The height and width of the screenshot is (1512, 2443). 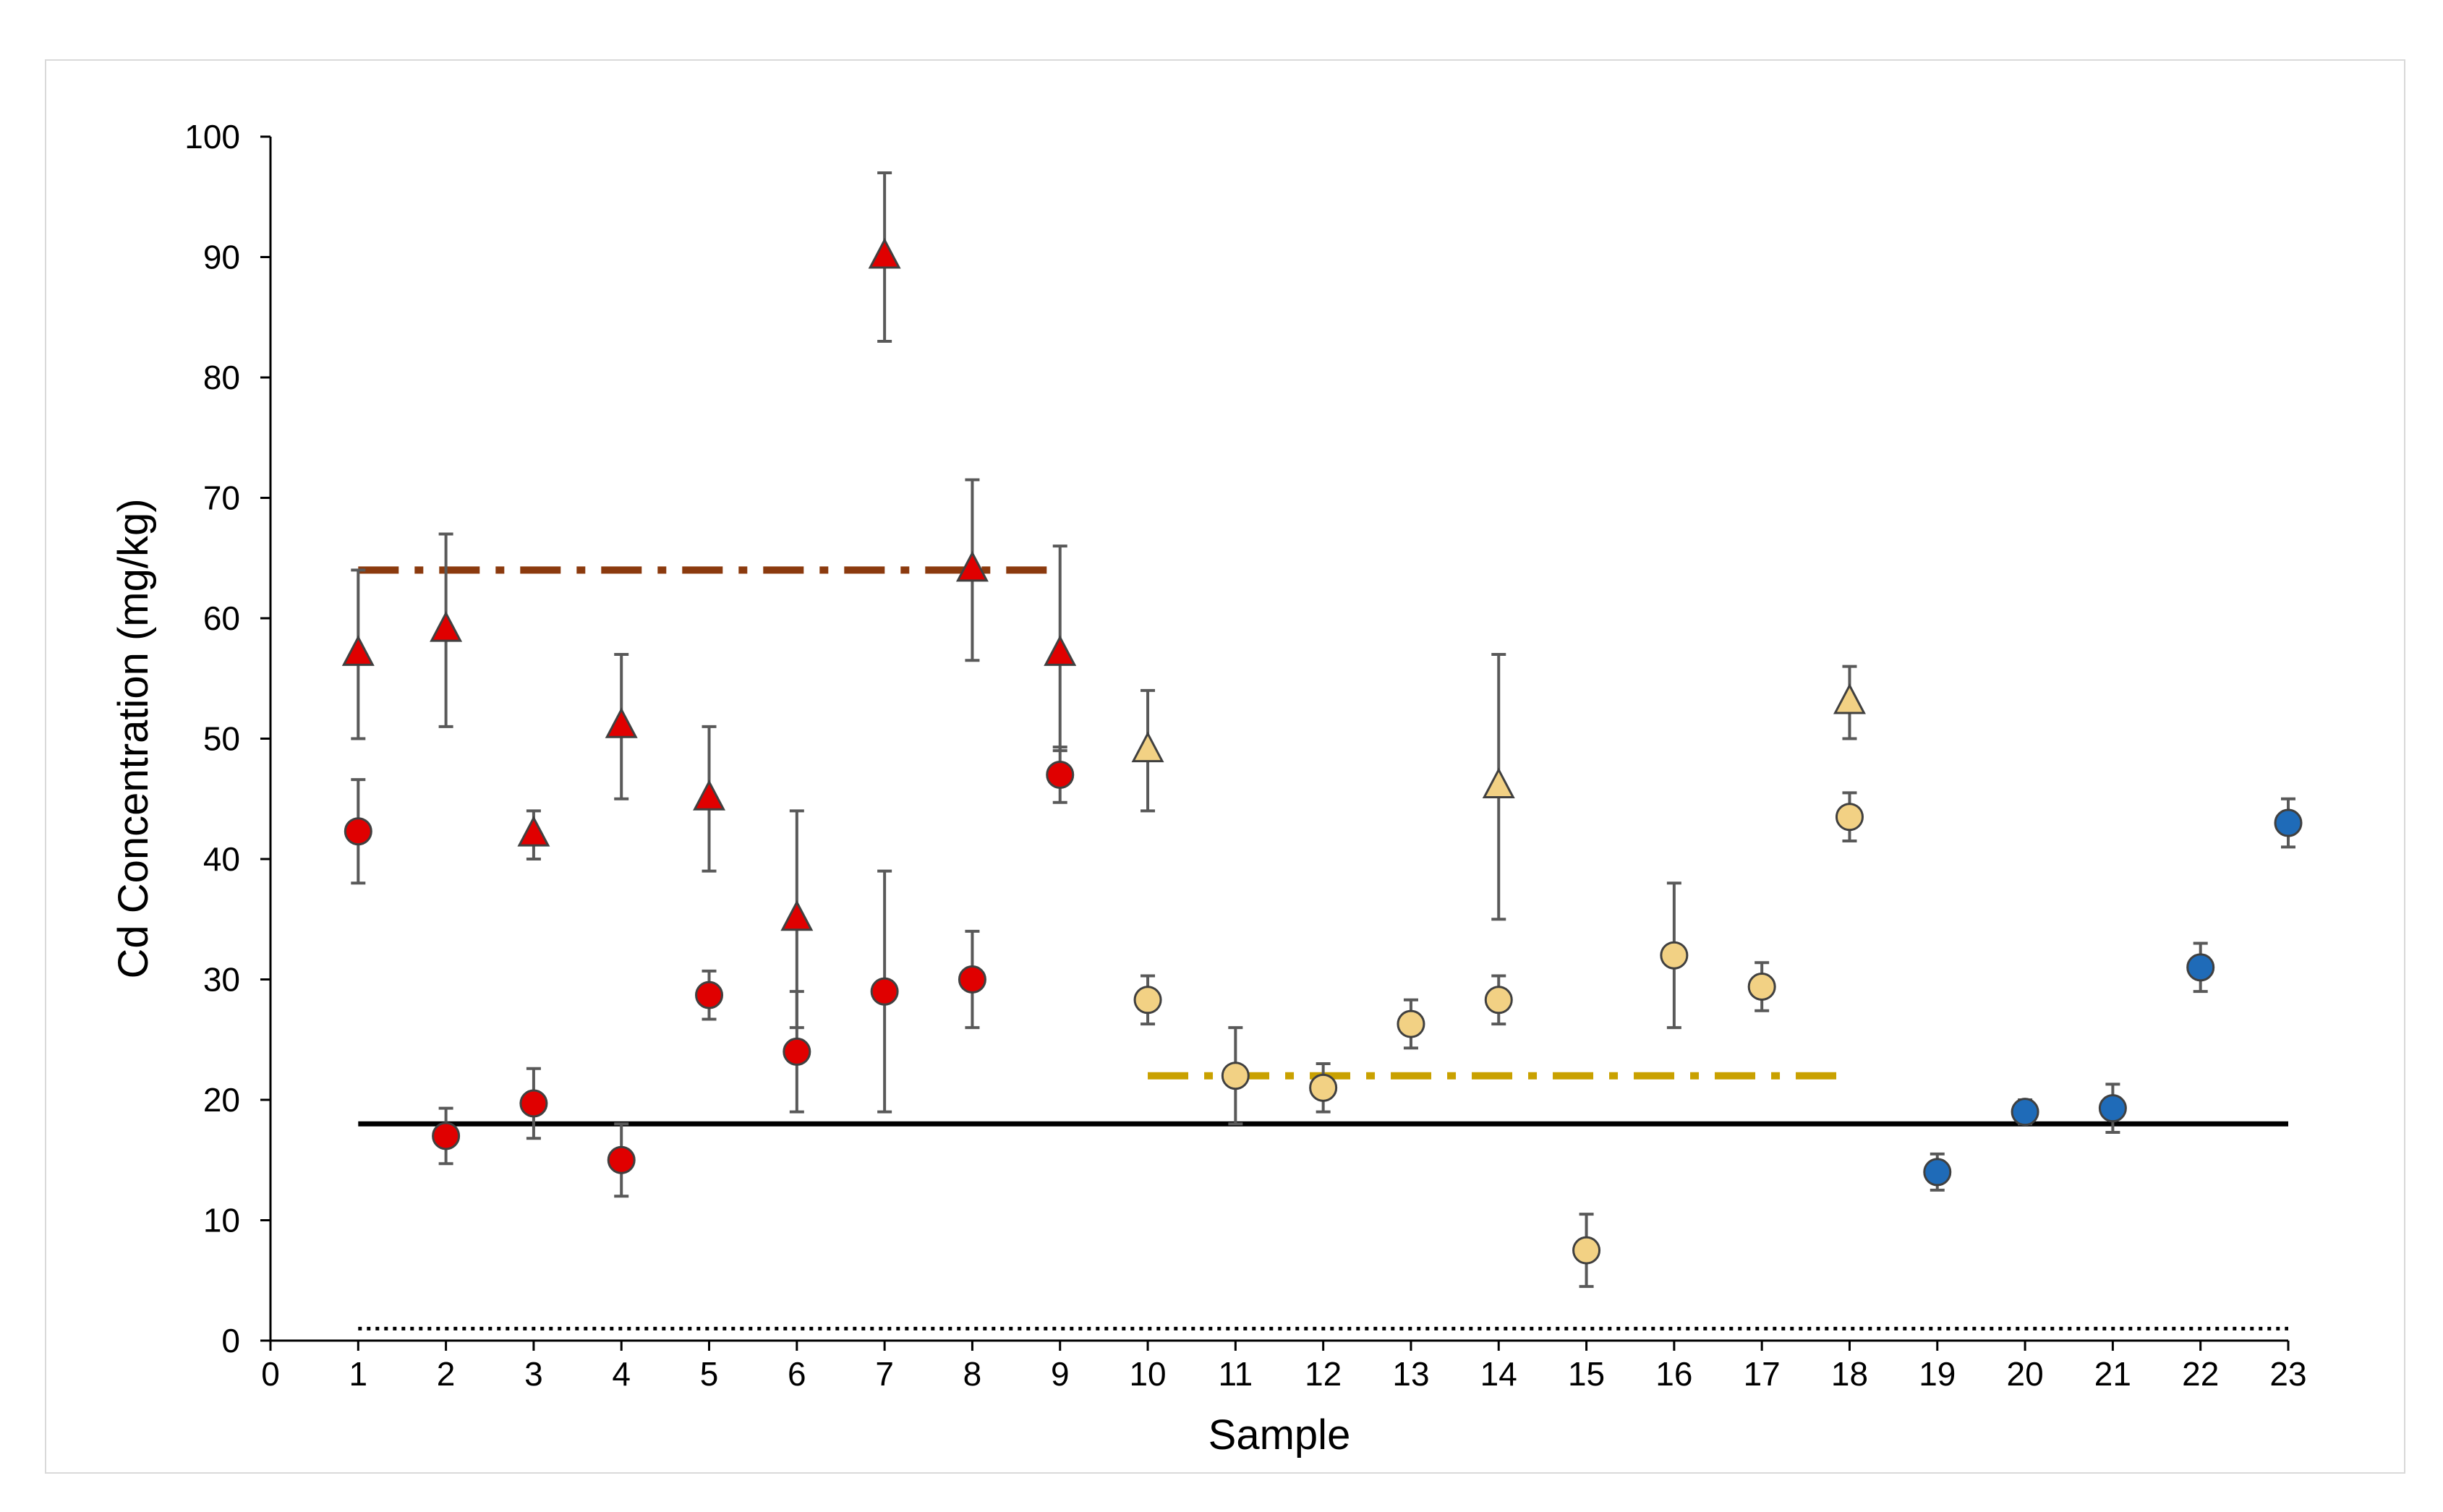 I want to click on x-tick-label: 21, so click(x=2112, y=1374).